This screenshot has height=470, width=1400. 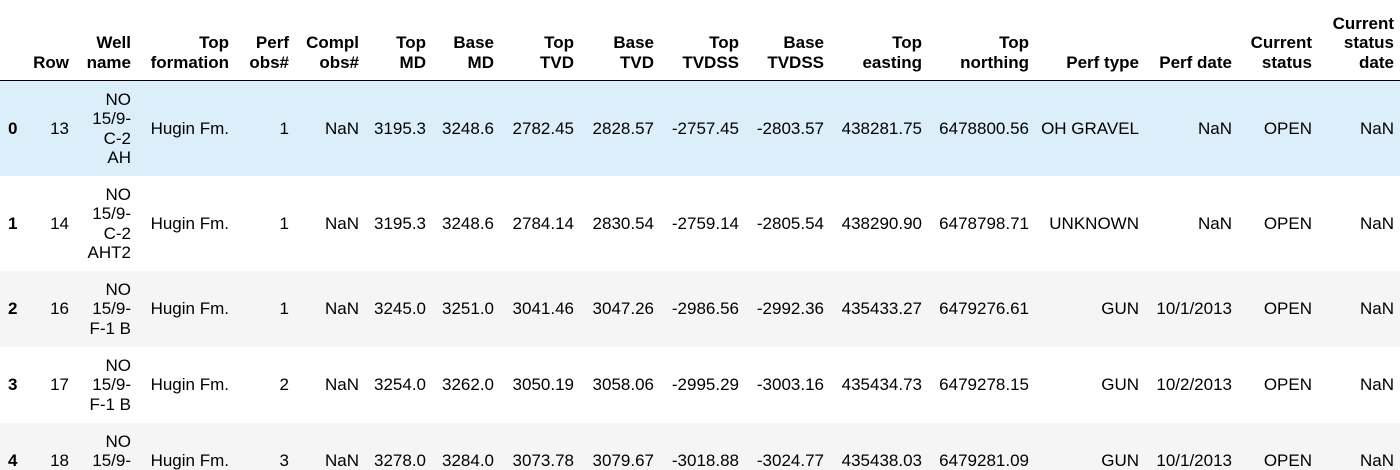 What do you see at coordinates (59, 385) in the screenshot?
I see `table-cell: 17` at bounding box center [59, 385].